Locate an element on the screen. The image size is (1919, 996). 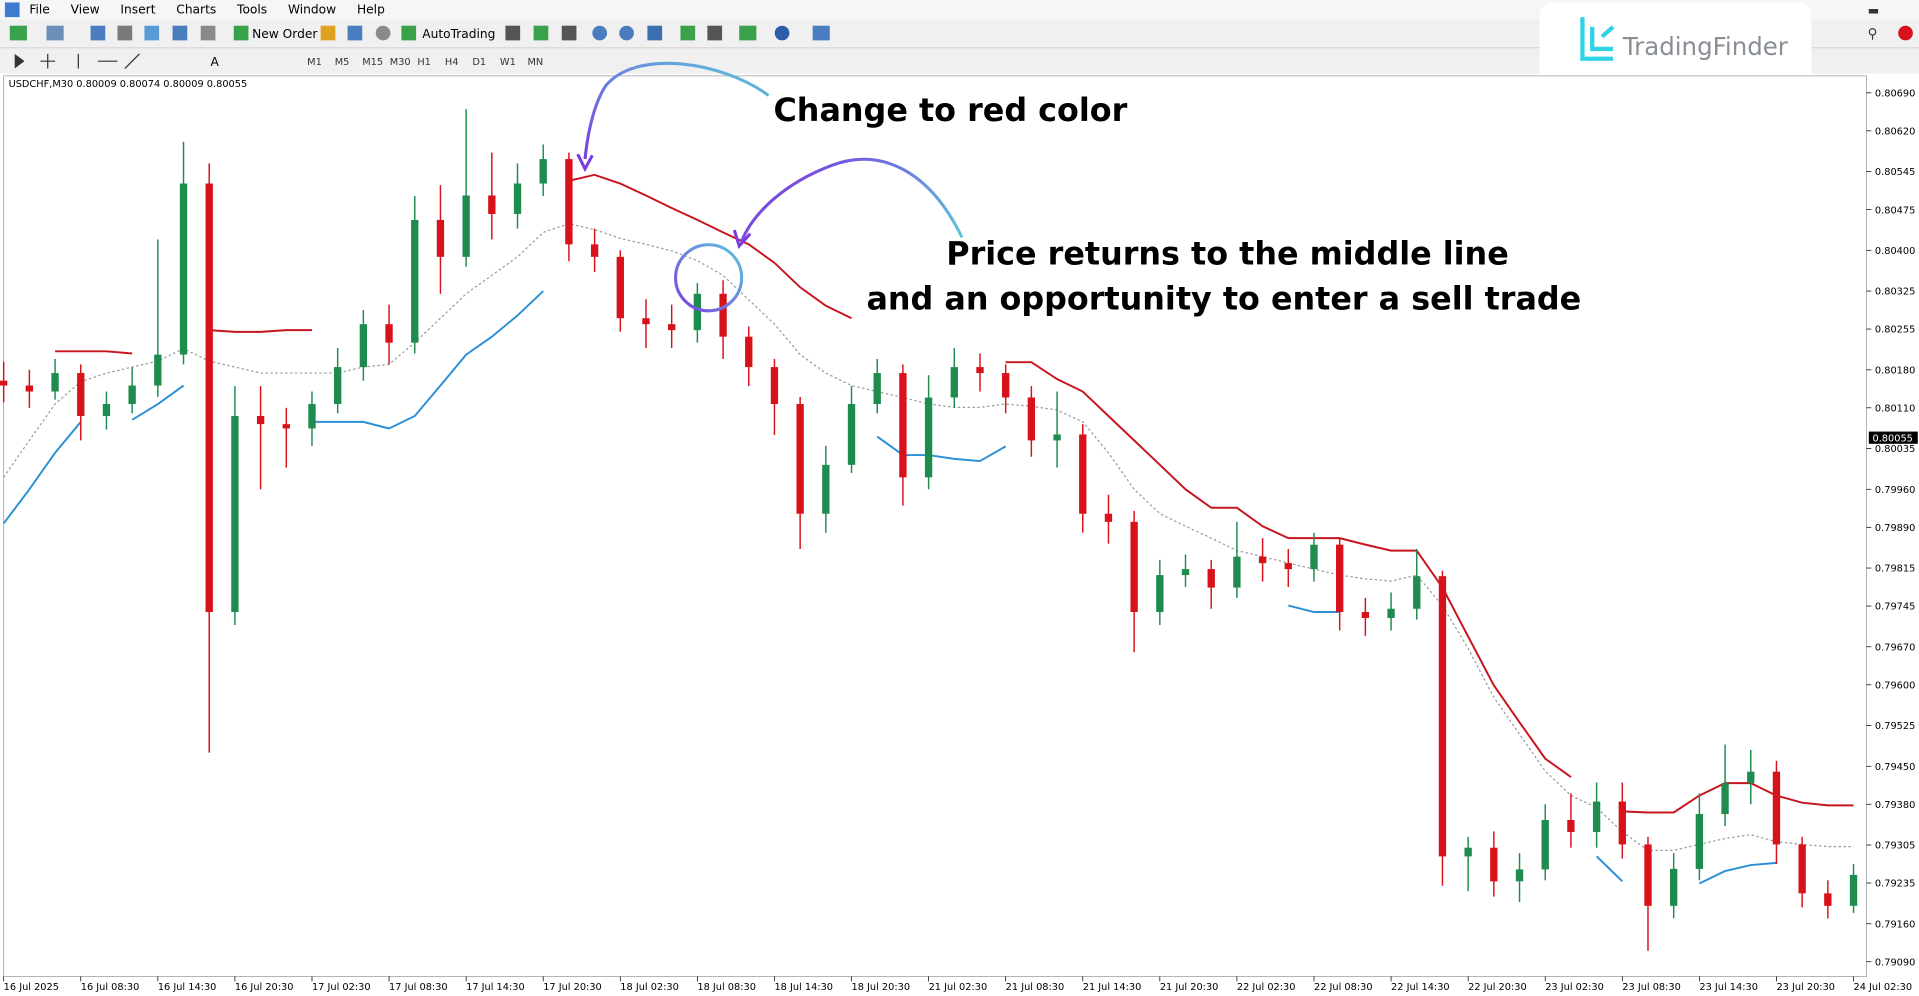
timeframe-button: M30 is located at coordinates (400, 62).